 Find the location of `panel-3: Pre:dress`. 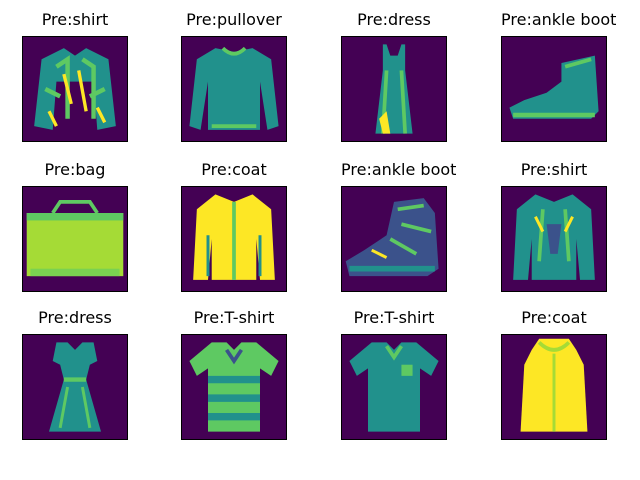

panel-3: Pre:dress is located at coordinates (394, 76).